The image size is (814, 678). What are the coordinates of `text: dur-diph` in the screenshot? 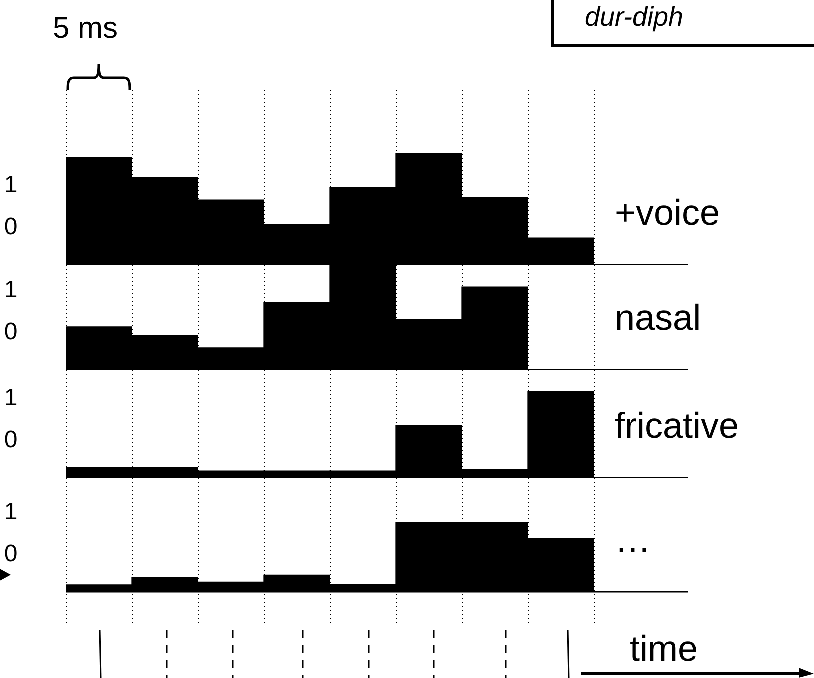 It's located at (634, 17).